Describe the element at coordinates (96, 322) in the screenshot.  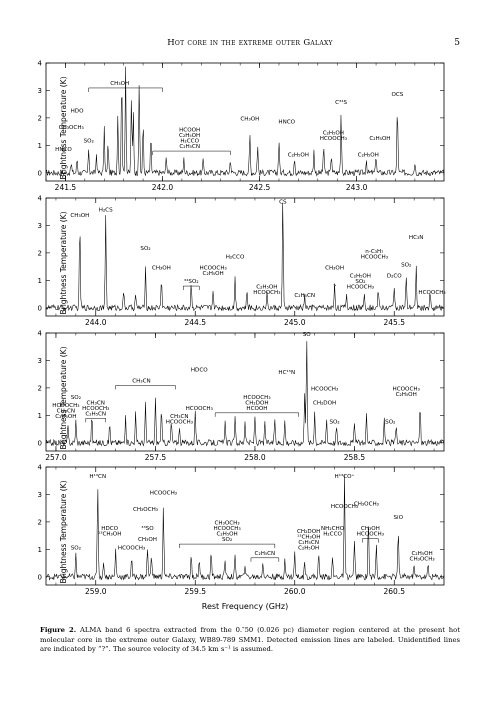
I see `x-tick-label: 244.0` at that location.